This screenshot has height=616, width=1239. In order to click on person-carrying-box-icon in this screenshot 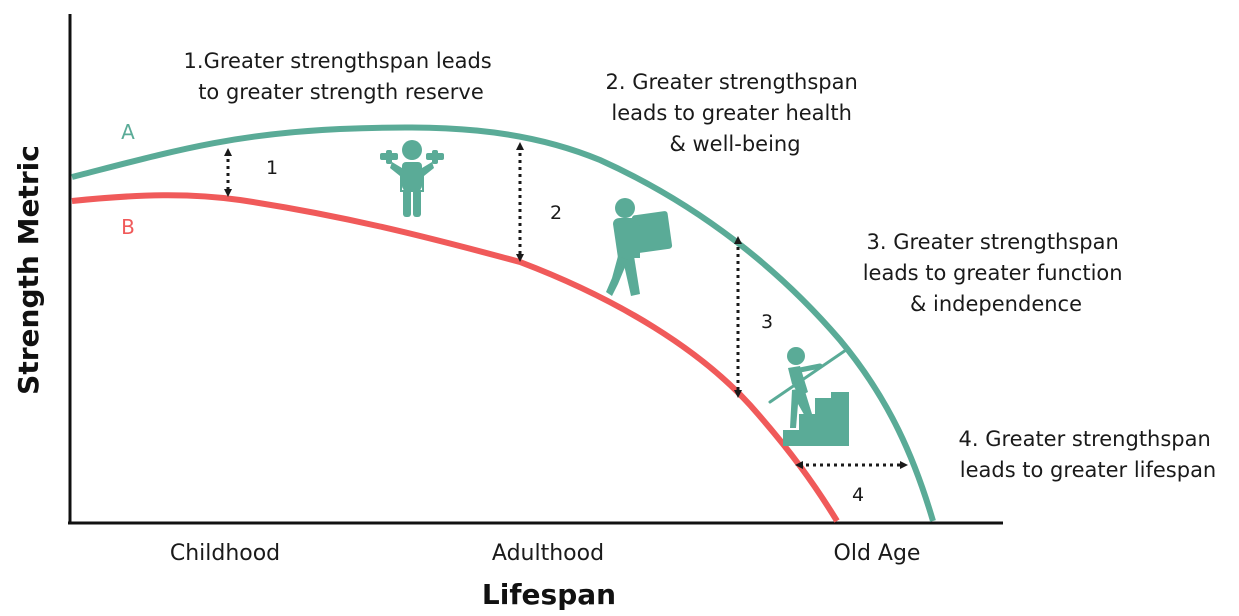, I will do `click(639, 247)`.